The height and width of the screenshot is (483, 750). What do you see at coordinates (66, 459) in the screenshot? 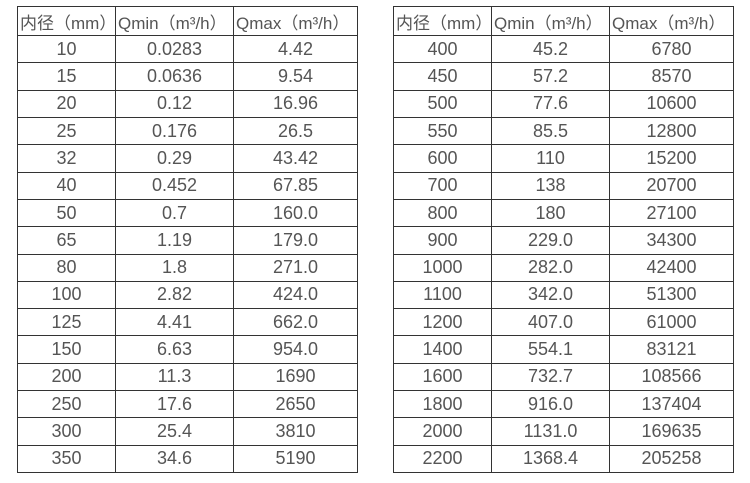
I see `cell-diameter: 350` at bounding box center [66, 459].